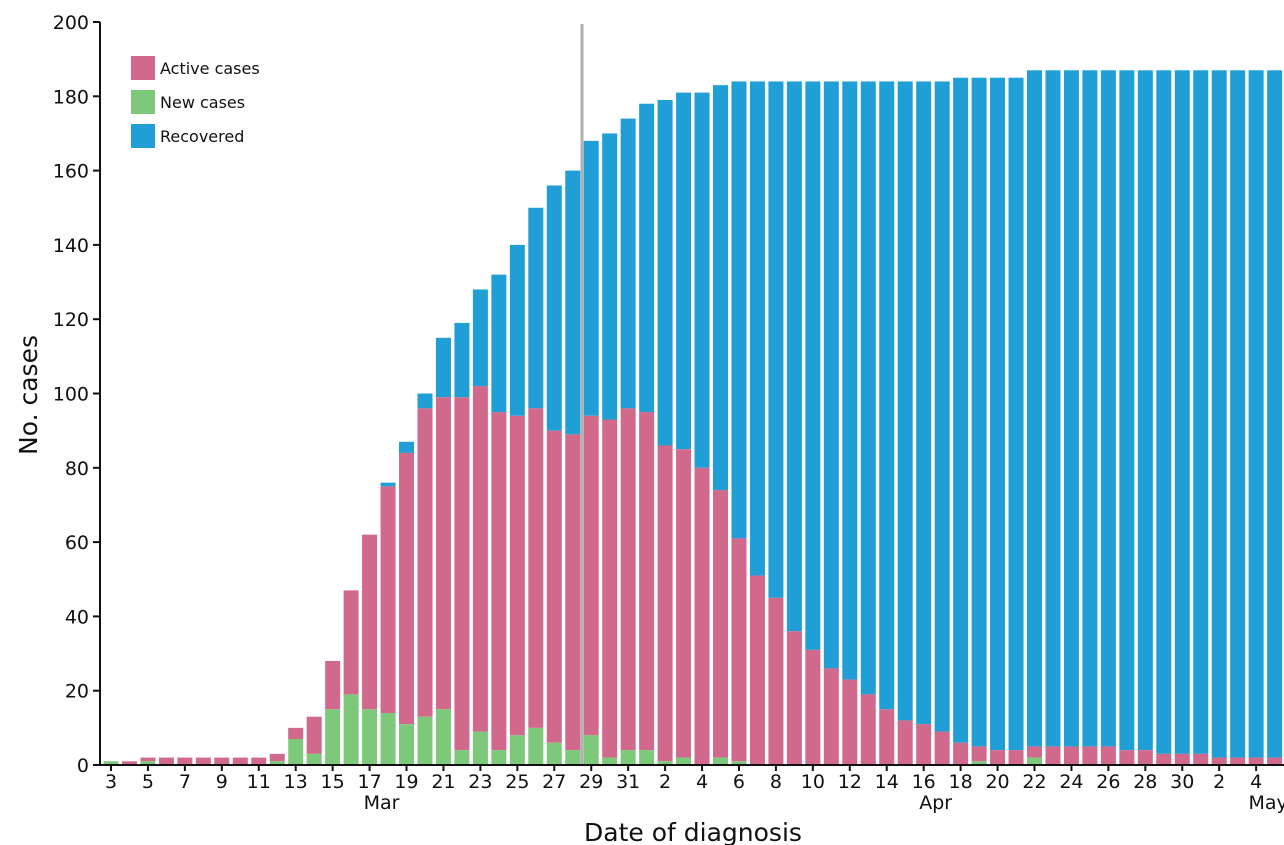 Image resolution: width=1284 pixels, height=845 pixels. Describe the element at coordinates (813, 782) in the screenshot. I see `x-tick-label: 10` at that location.